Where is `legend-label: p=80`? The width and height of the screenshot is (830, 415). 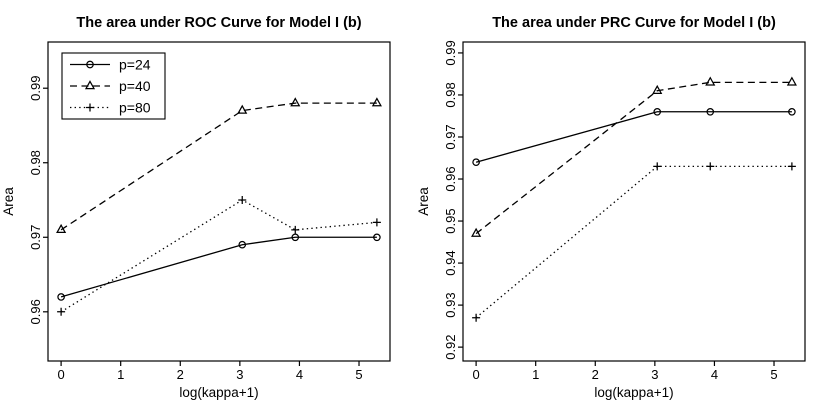 legend-label: p=80 is located at coordinates (135, 107).